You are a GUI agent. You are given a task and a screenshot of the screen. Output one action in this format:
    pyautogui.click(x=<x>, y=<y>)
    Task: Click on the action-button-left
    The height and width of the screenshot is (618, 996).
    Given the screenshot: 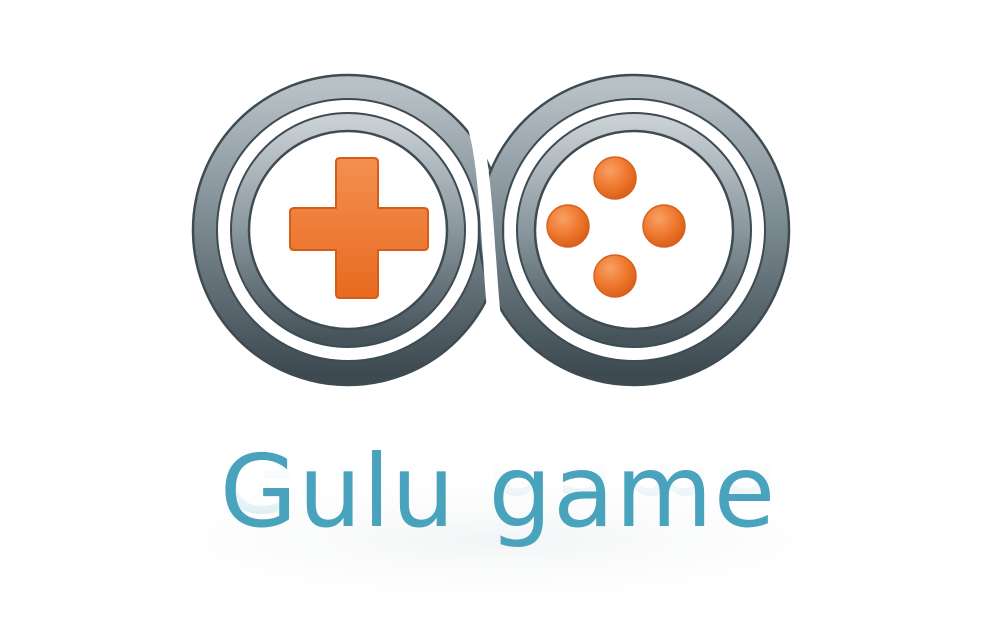 What is the action you would take?
    pyautogui.click(x=568, y=226)
    